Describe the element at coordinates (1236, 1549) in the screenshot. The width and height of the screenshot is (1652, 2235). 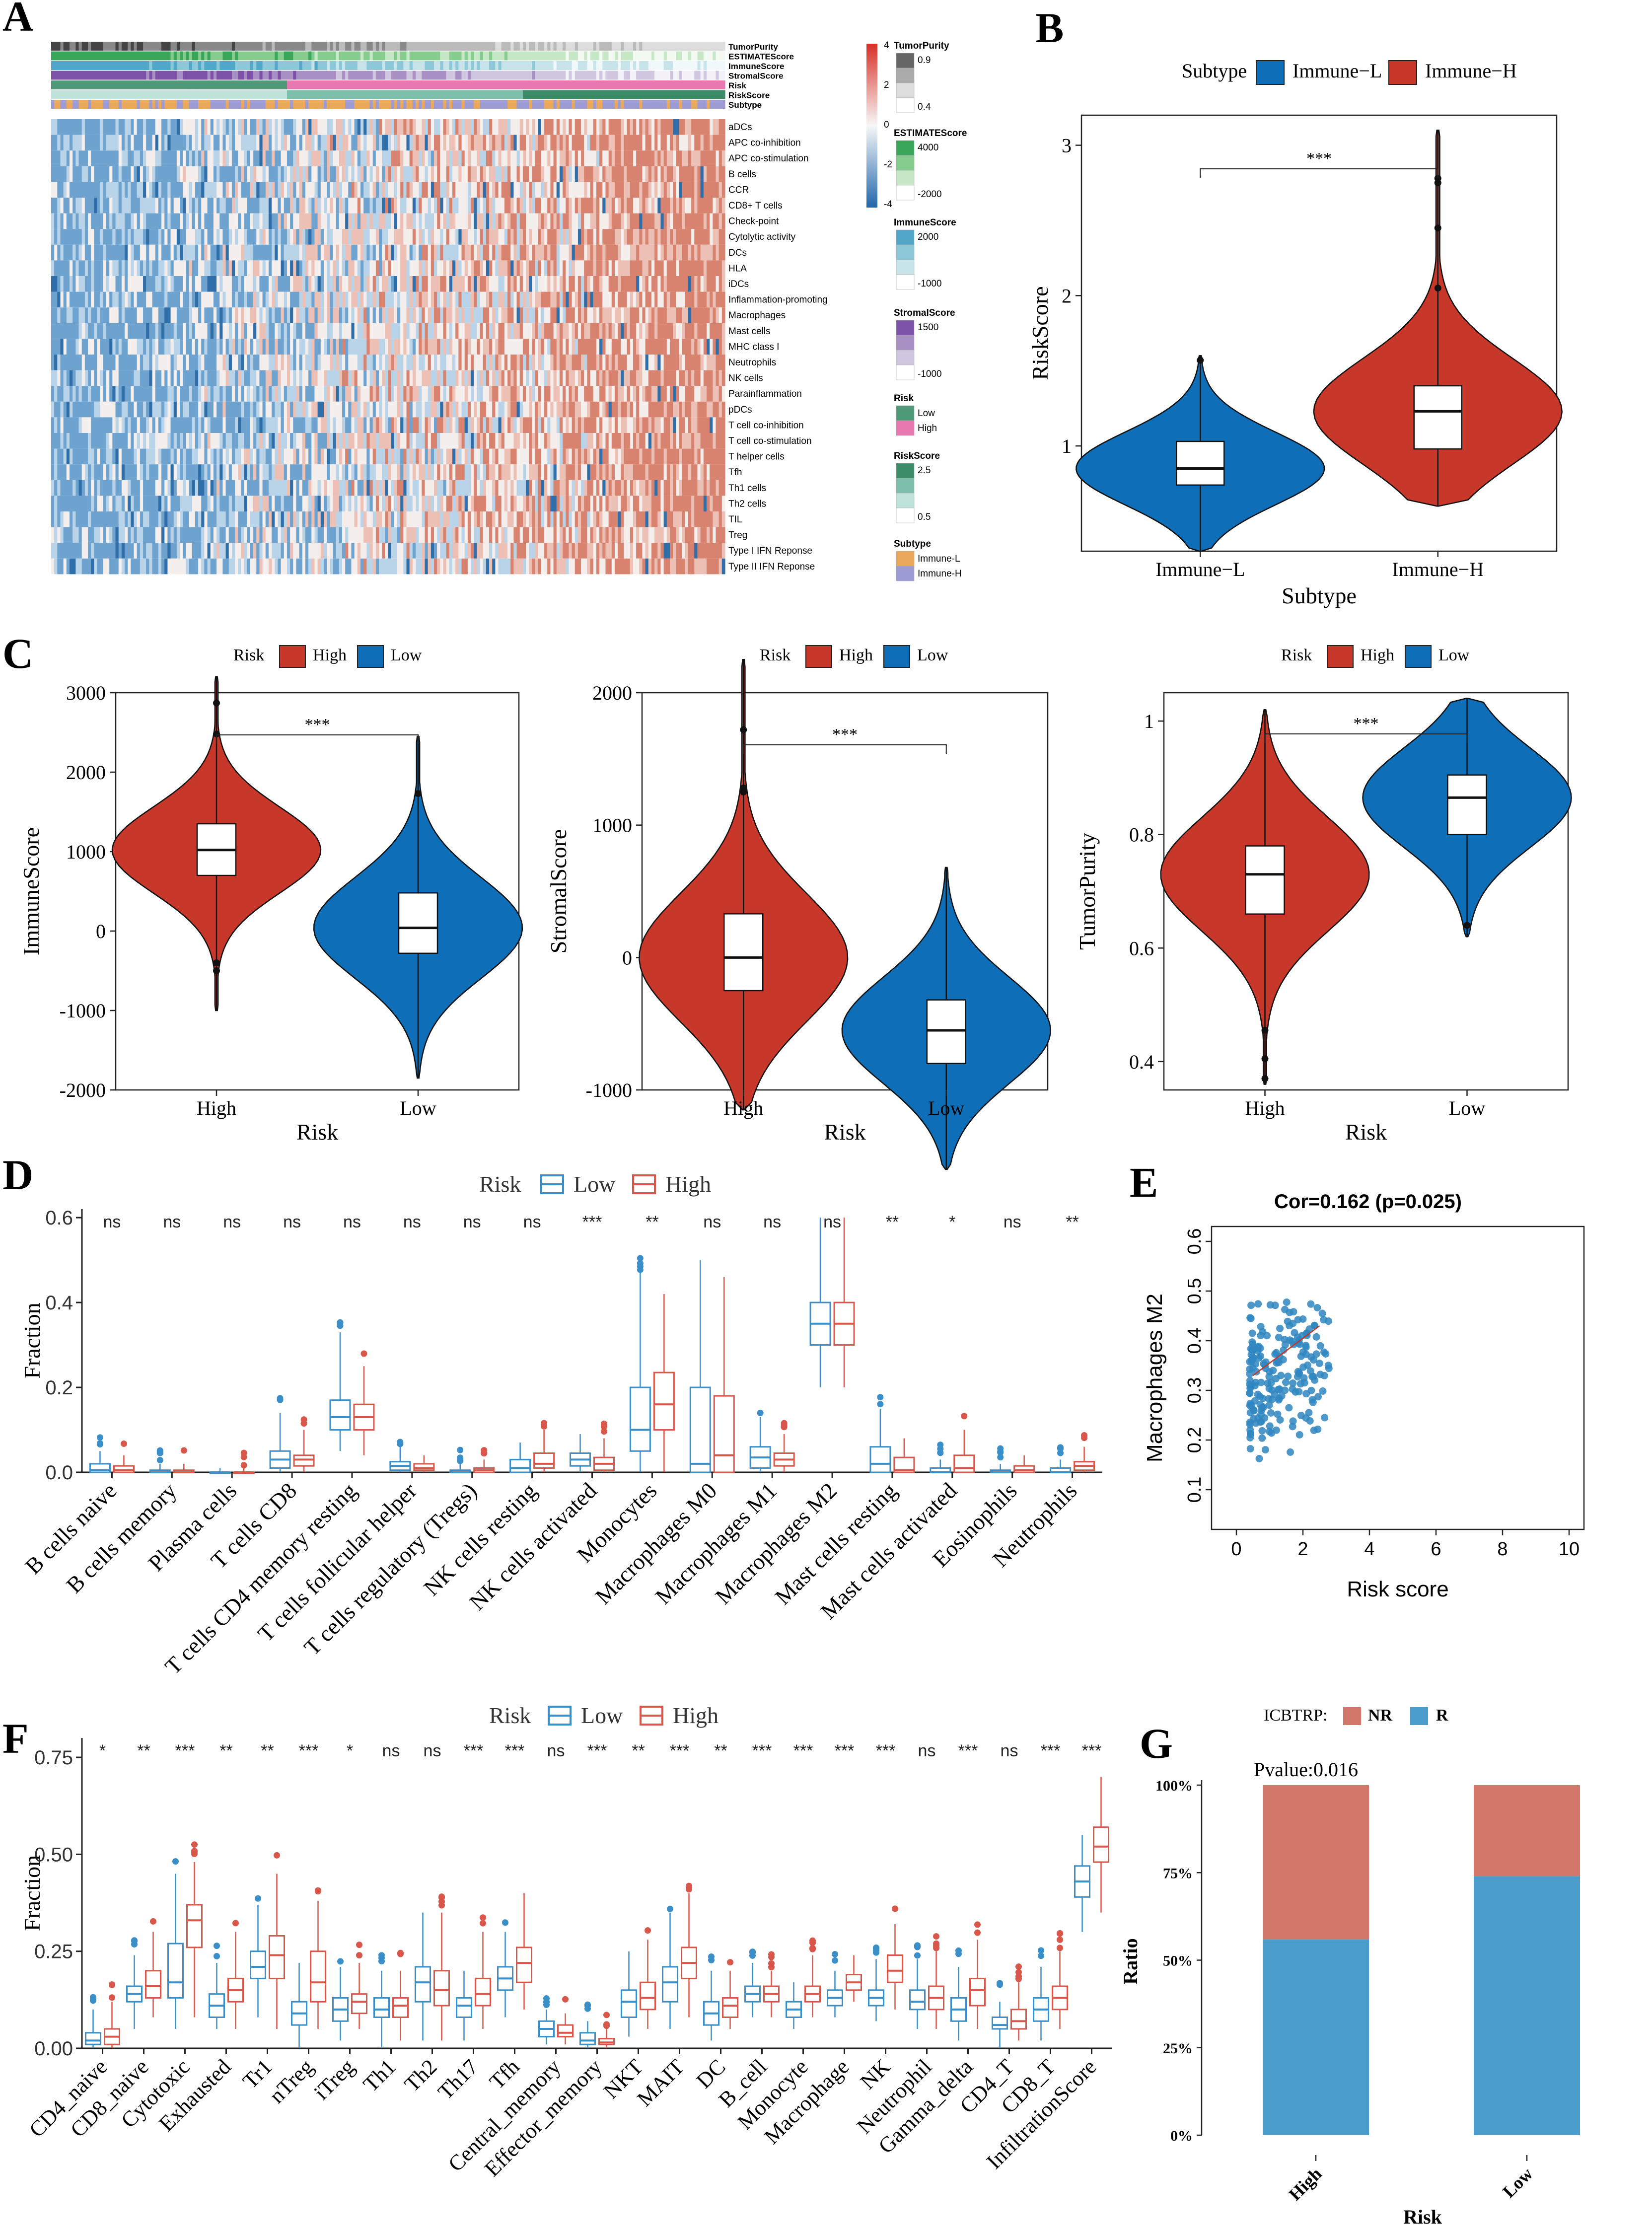
I see `x-tick-label: 0` at that location.